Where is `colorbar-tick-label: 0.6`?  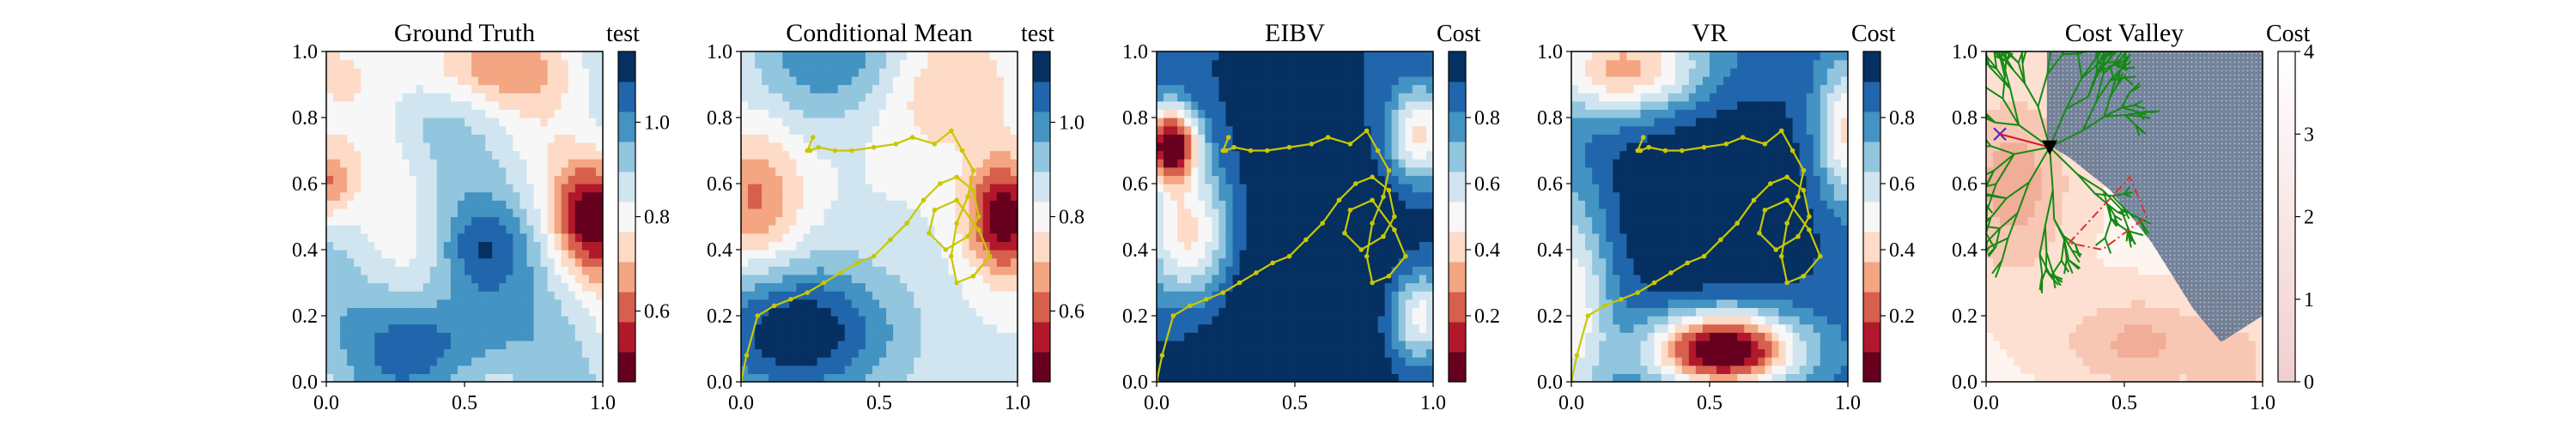
colorbar-tick-label: 0.6 is located at coordinates (1487, 184).